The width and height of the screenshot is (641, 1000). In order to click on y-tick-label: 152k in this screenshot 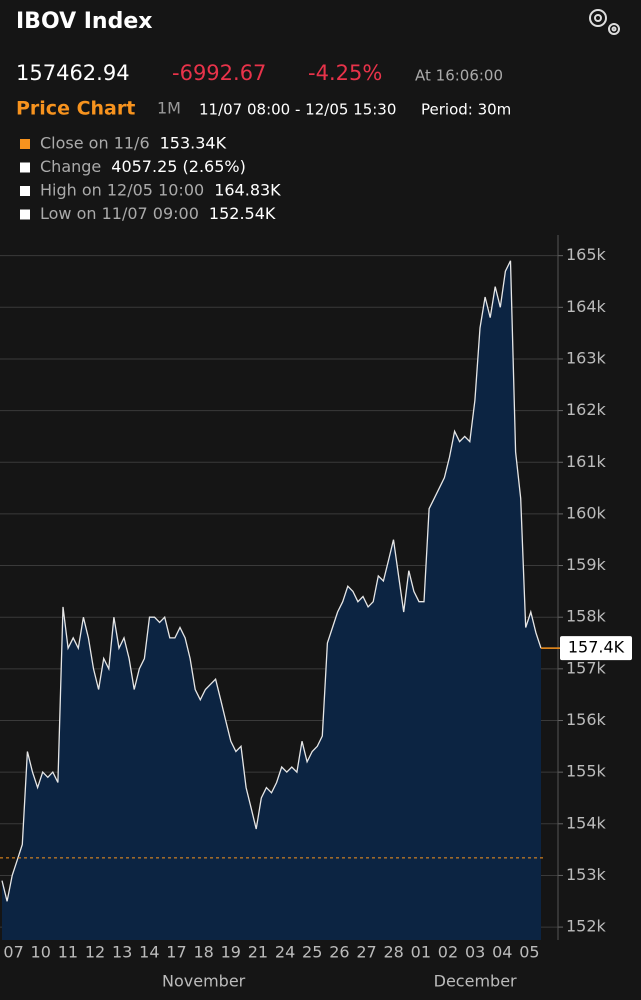, I will do `click(586, 926)`.